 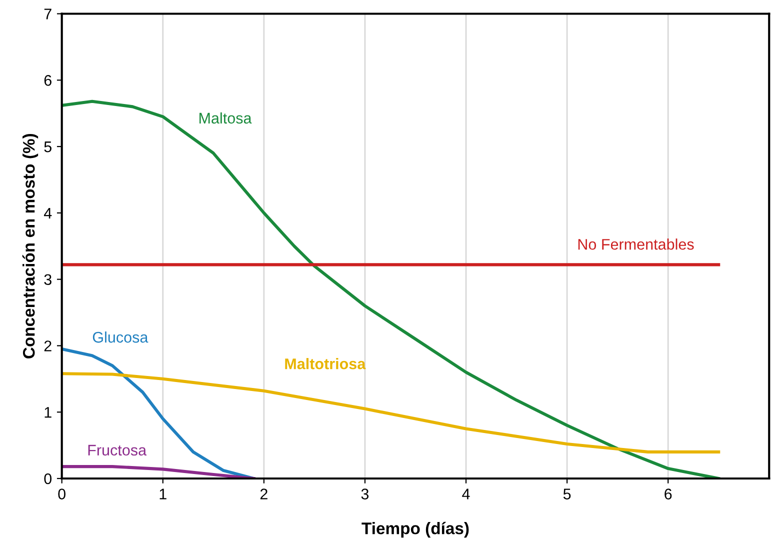 What do you see at coordinates (30, 246) in the screenshot?
I see `y-axis-title: Concentración en mosto (%)` at bounding box center [30, 246].